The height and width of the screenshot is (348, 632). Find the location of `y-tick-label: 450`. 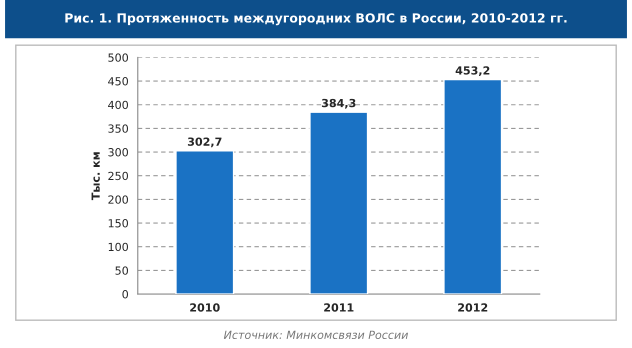

y-tick-label: 450 is located at coordinates (118, 81).